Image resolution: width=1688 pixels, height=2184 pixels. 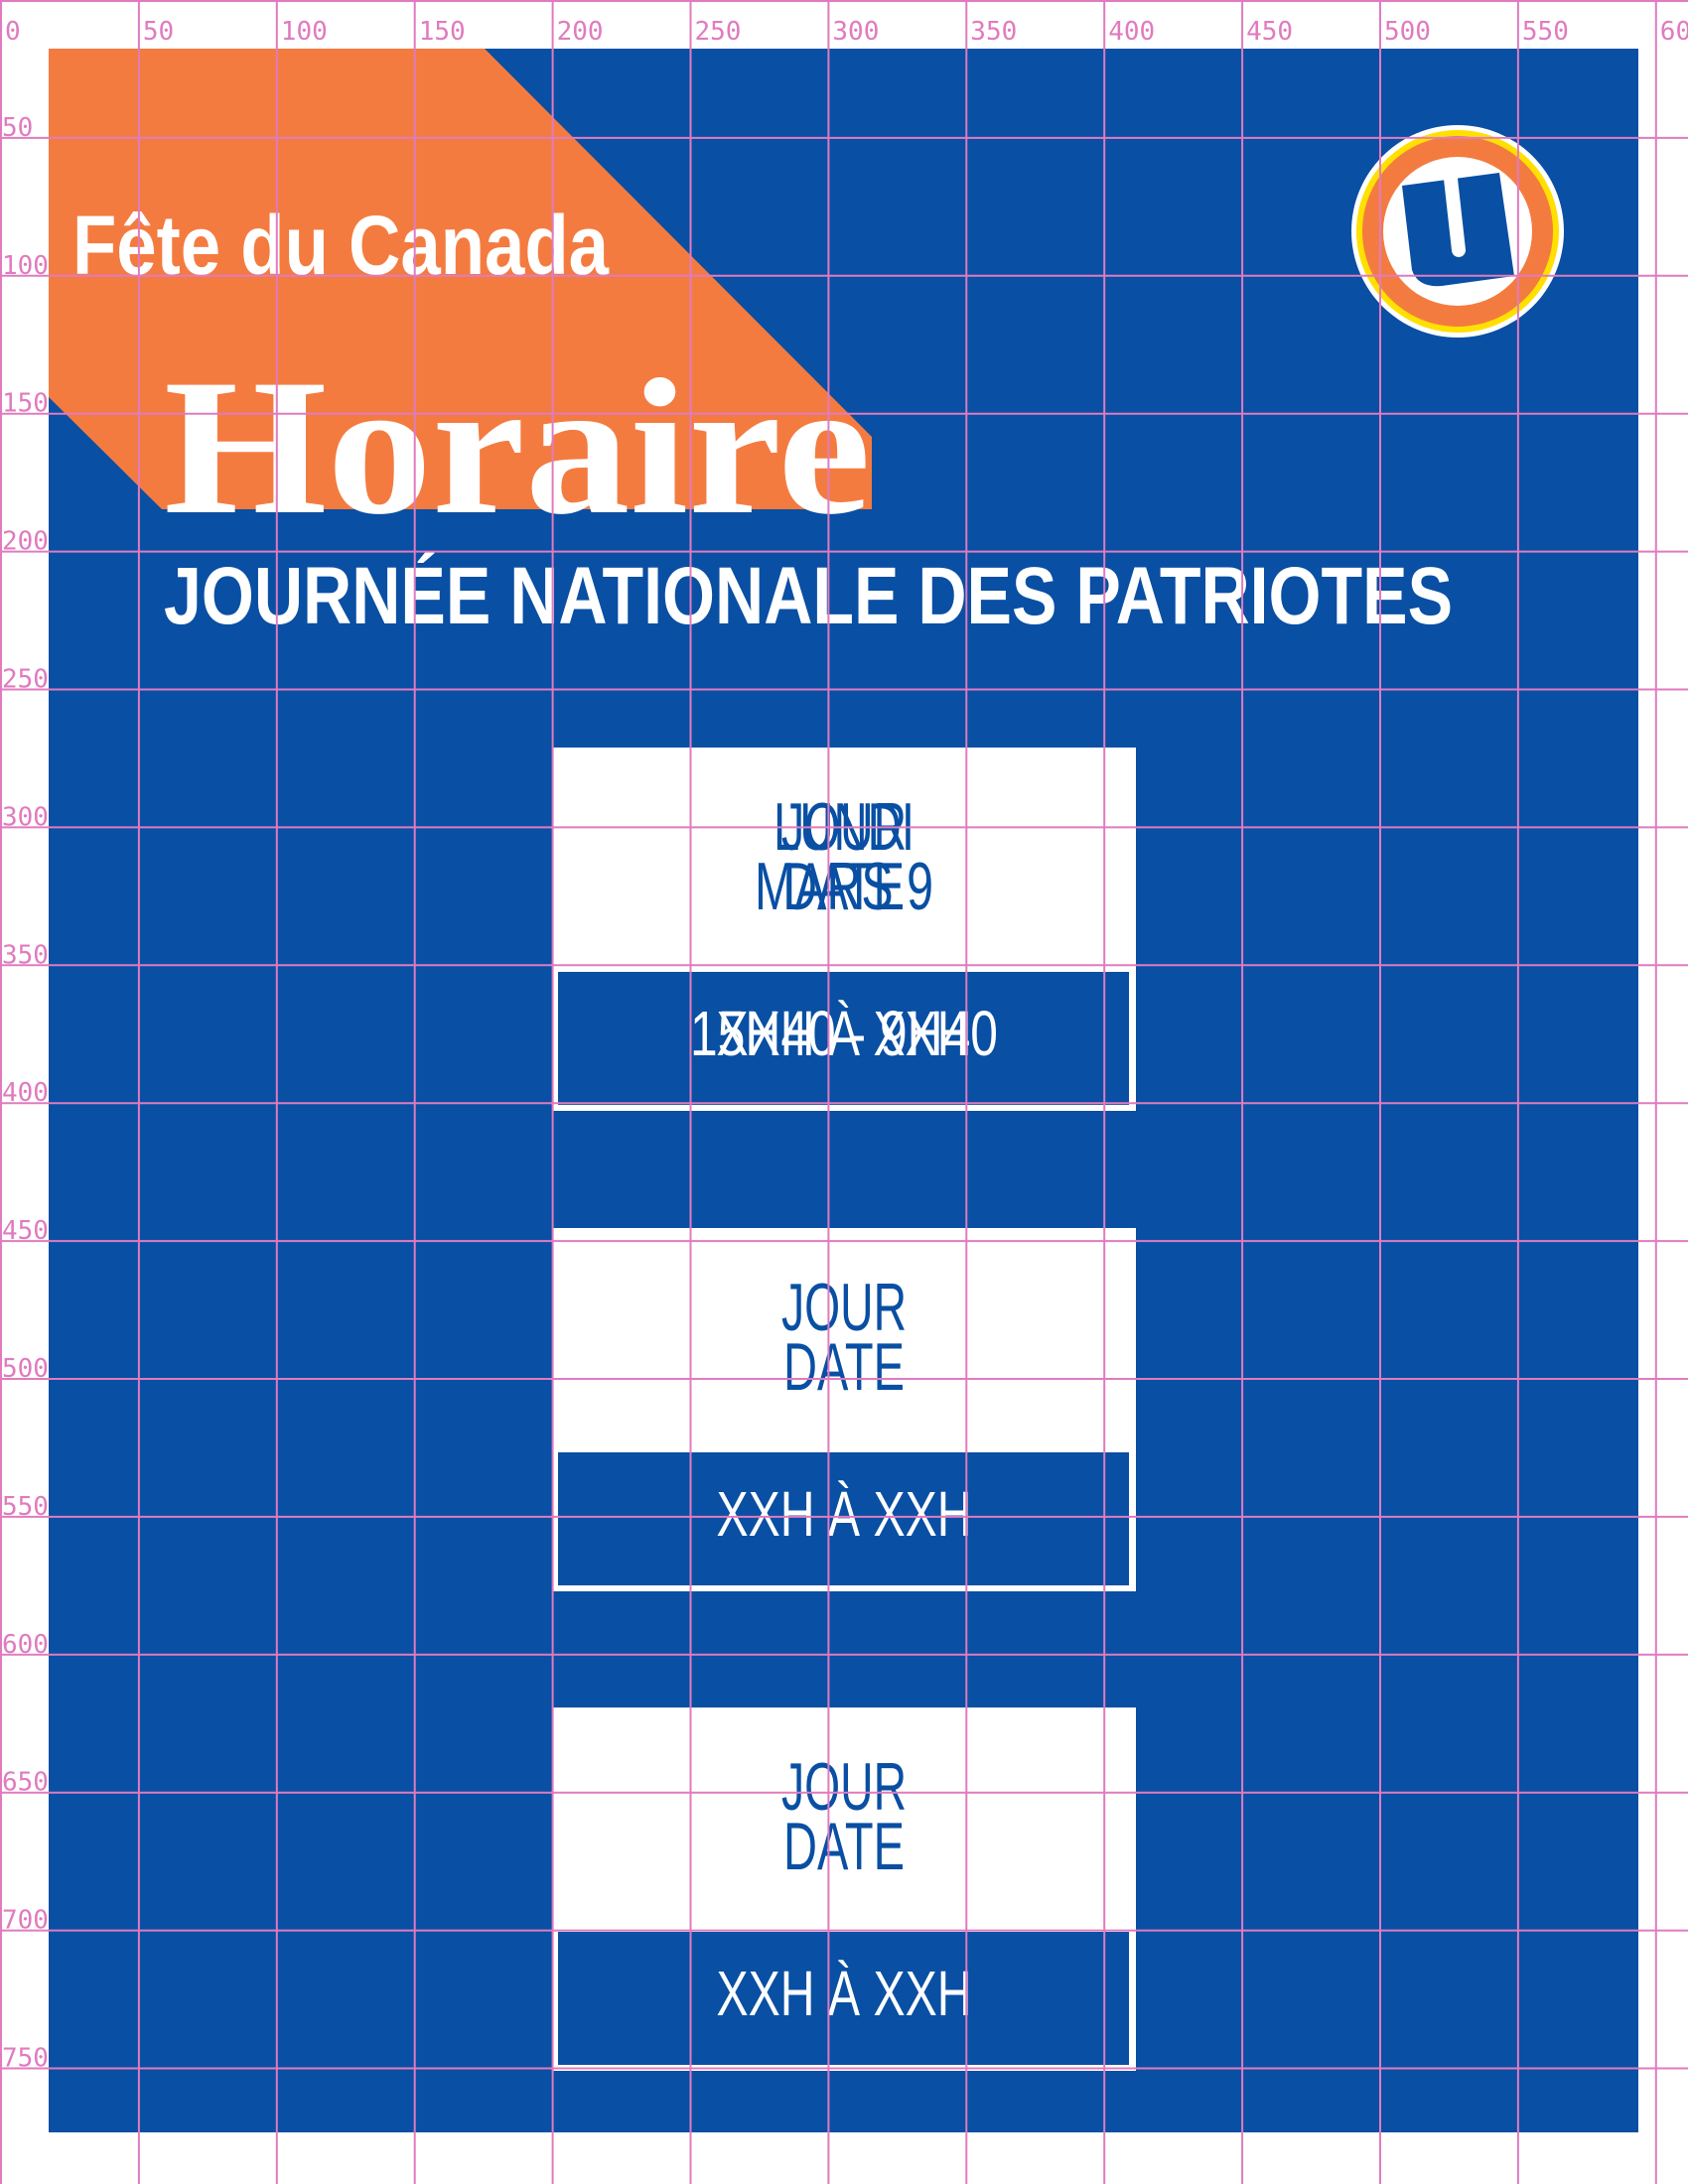 What do you see at coordinates (1269, 32) in the screenshot?
I see `ruler-label-x: 450` at bounding box center [1269, 32].